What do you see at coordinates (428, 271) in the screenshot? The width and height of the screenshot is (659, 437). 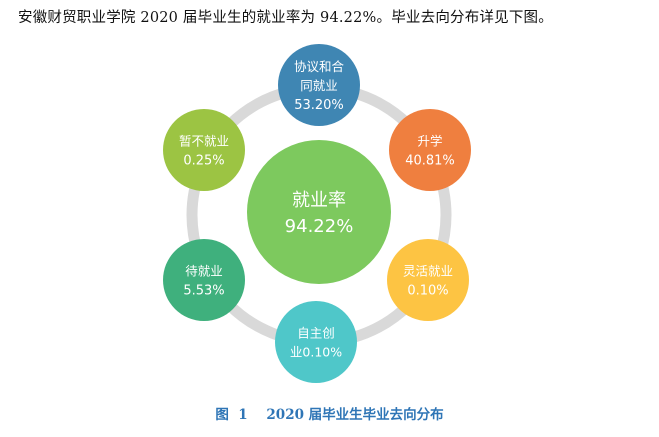 I see `node-label-flexible: 灵活就业` at bounding box center [428, 271].